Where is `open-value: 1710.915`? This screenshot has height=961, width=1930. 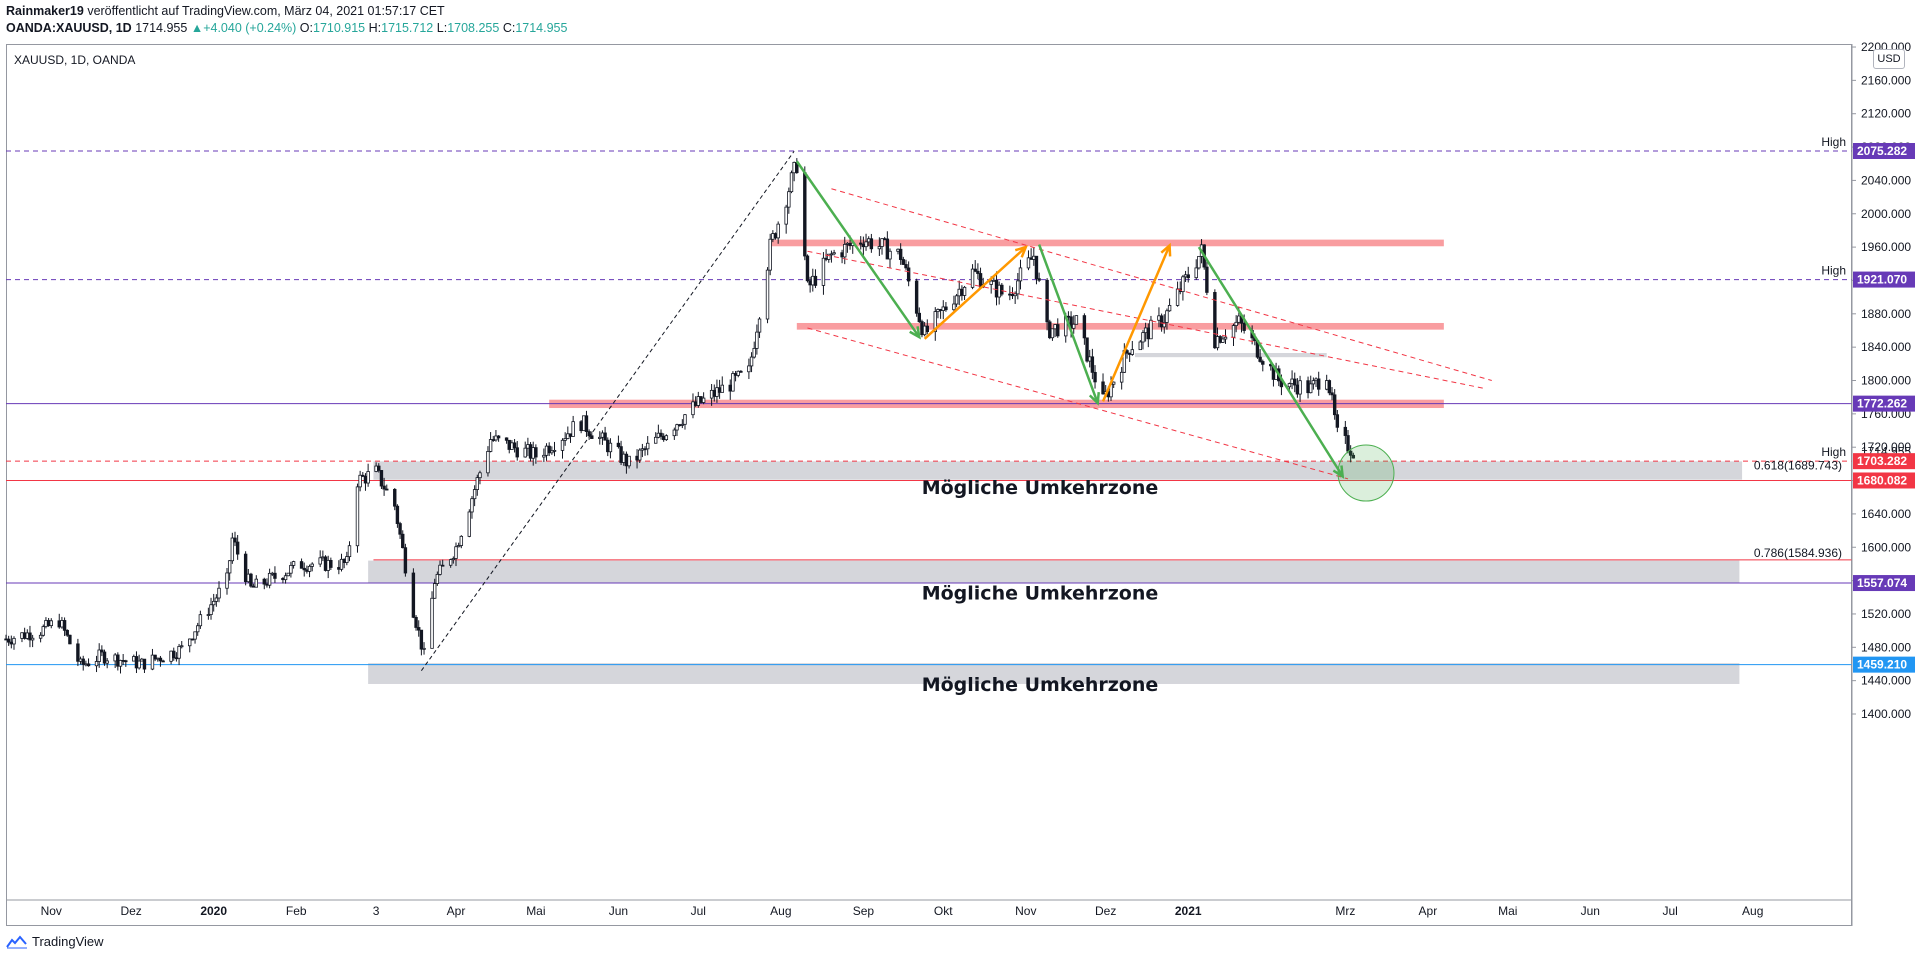 open-value: 1710.915 is located at coordinates (339, 28).